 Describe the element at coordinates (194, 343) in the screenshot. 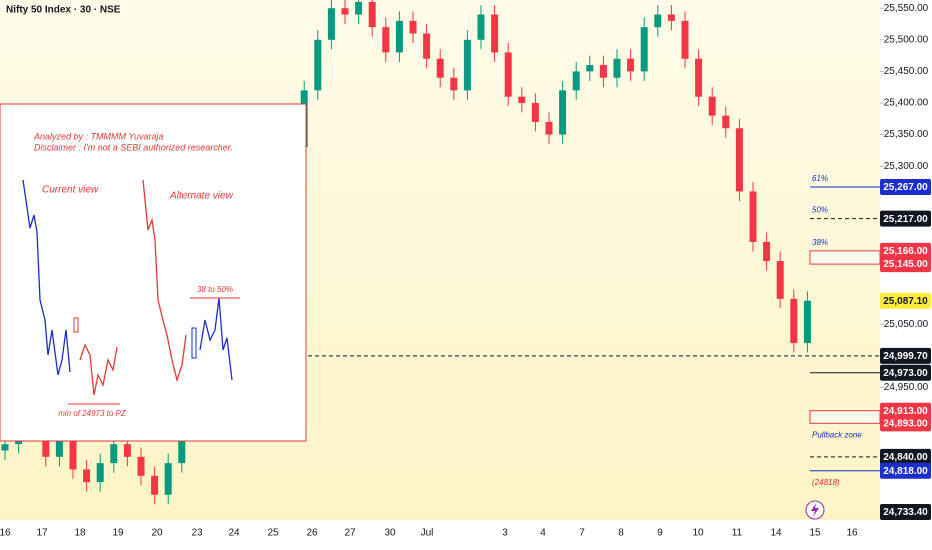

I see `alternate-view-box` at that location.